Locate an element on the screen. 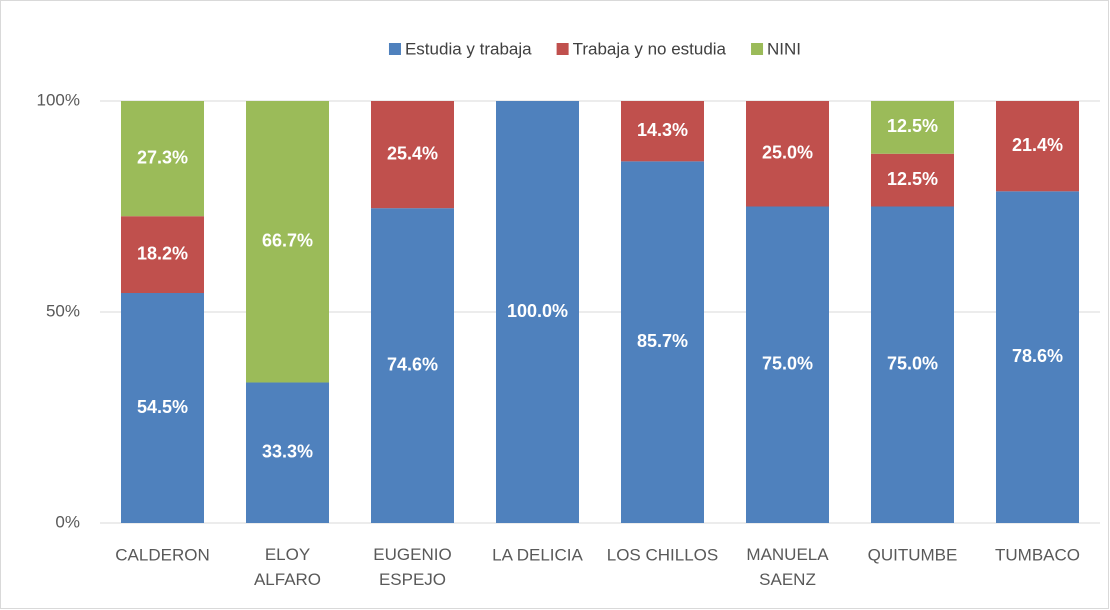  data-label: 25.0% is located at coordinates (787, 153).